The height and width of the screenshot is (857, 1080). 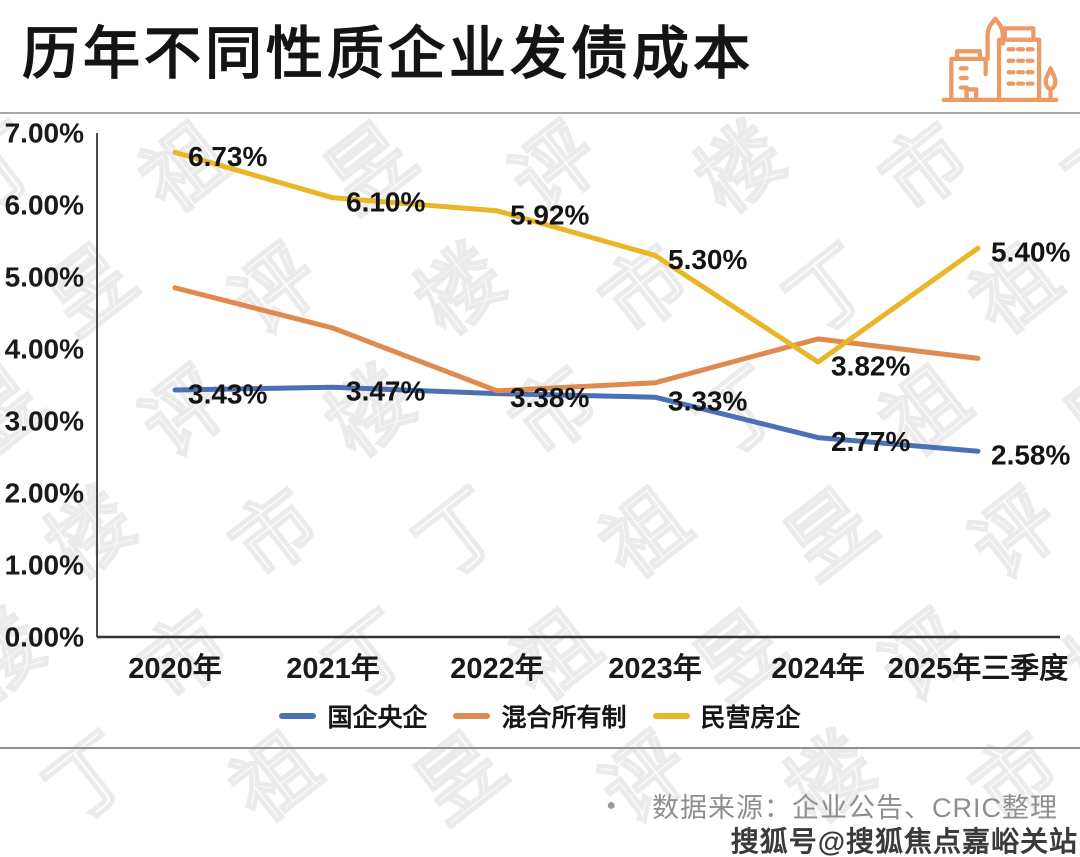 What do you see at coordinates (655, 668) in the screenshot?
I see `x-axis-tick: 2023年` at bounding box center [655, 668].